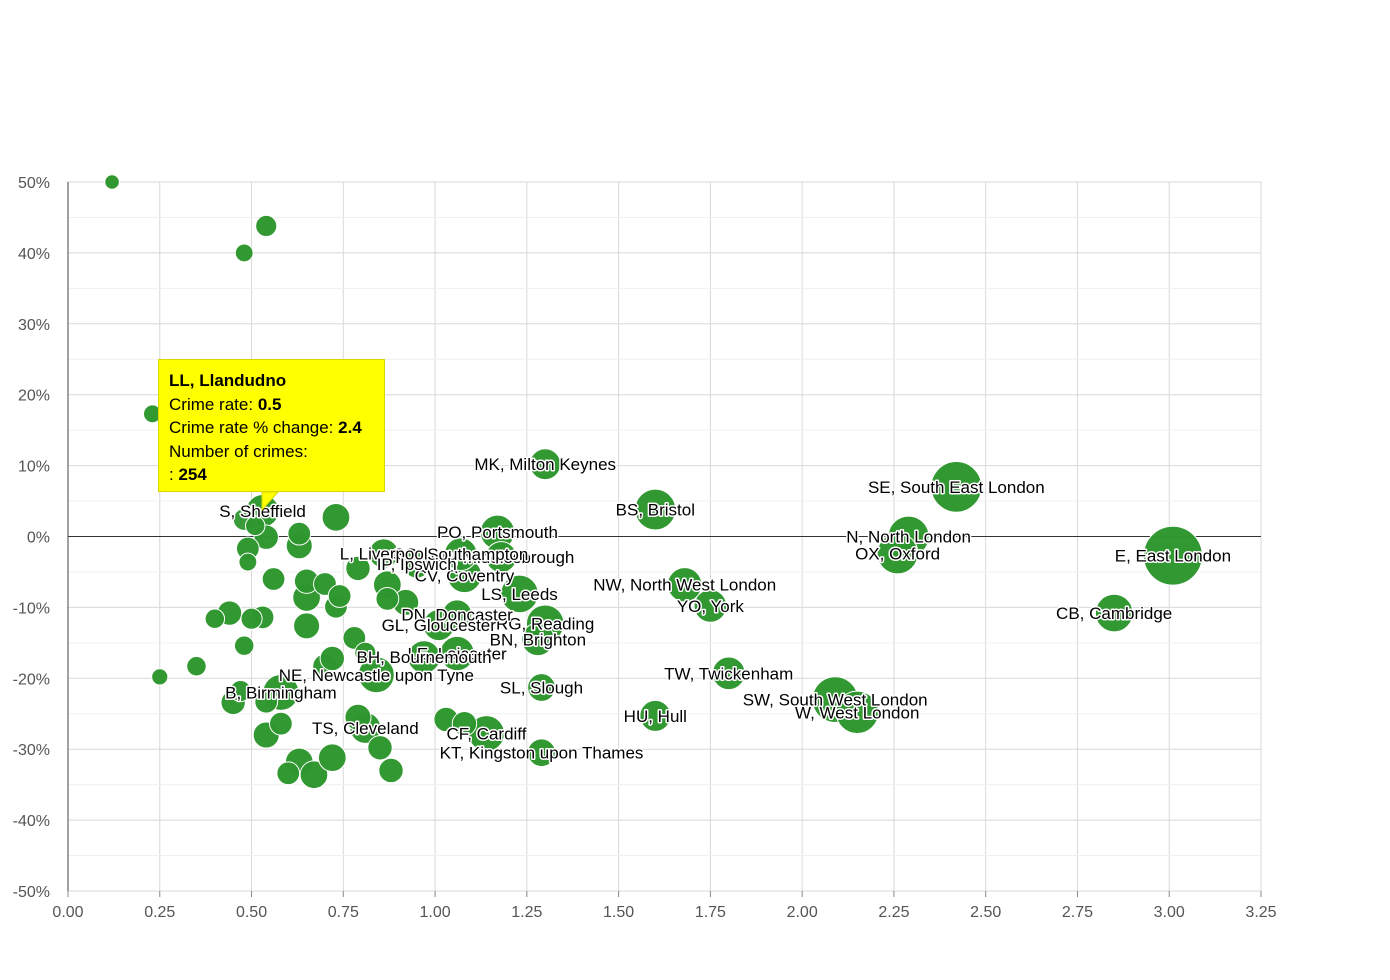 This screenshot has height=980, width=1390. I want to click on x-tick-label: 3.00, so click(1169, 912).